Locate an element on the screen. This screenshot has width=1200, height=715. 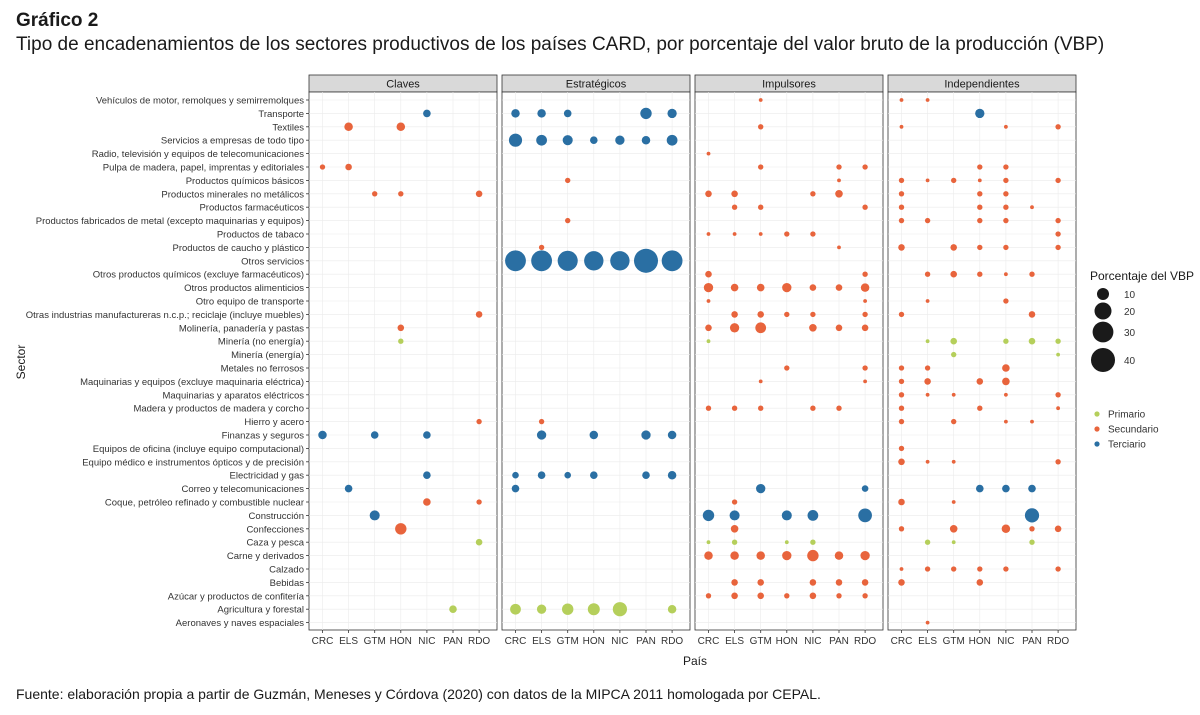
x-tick-label: HON is located at coordinates (401, 641).